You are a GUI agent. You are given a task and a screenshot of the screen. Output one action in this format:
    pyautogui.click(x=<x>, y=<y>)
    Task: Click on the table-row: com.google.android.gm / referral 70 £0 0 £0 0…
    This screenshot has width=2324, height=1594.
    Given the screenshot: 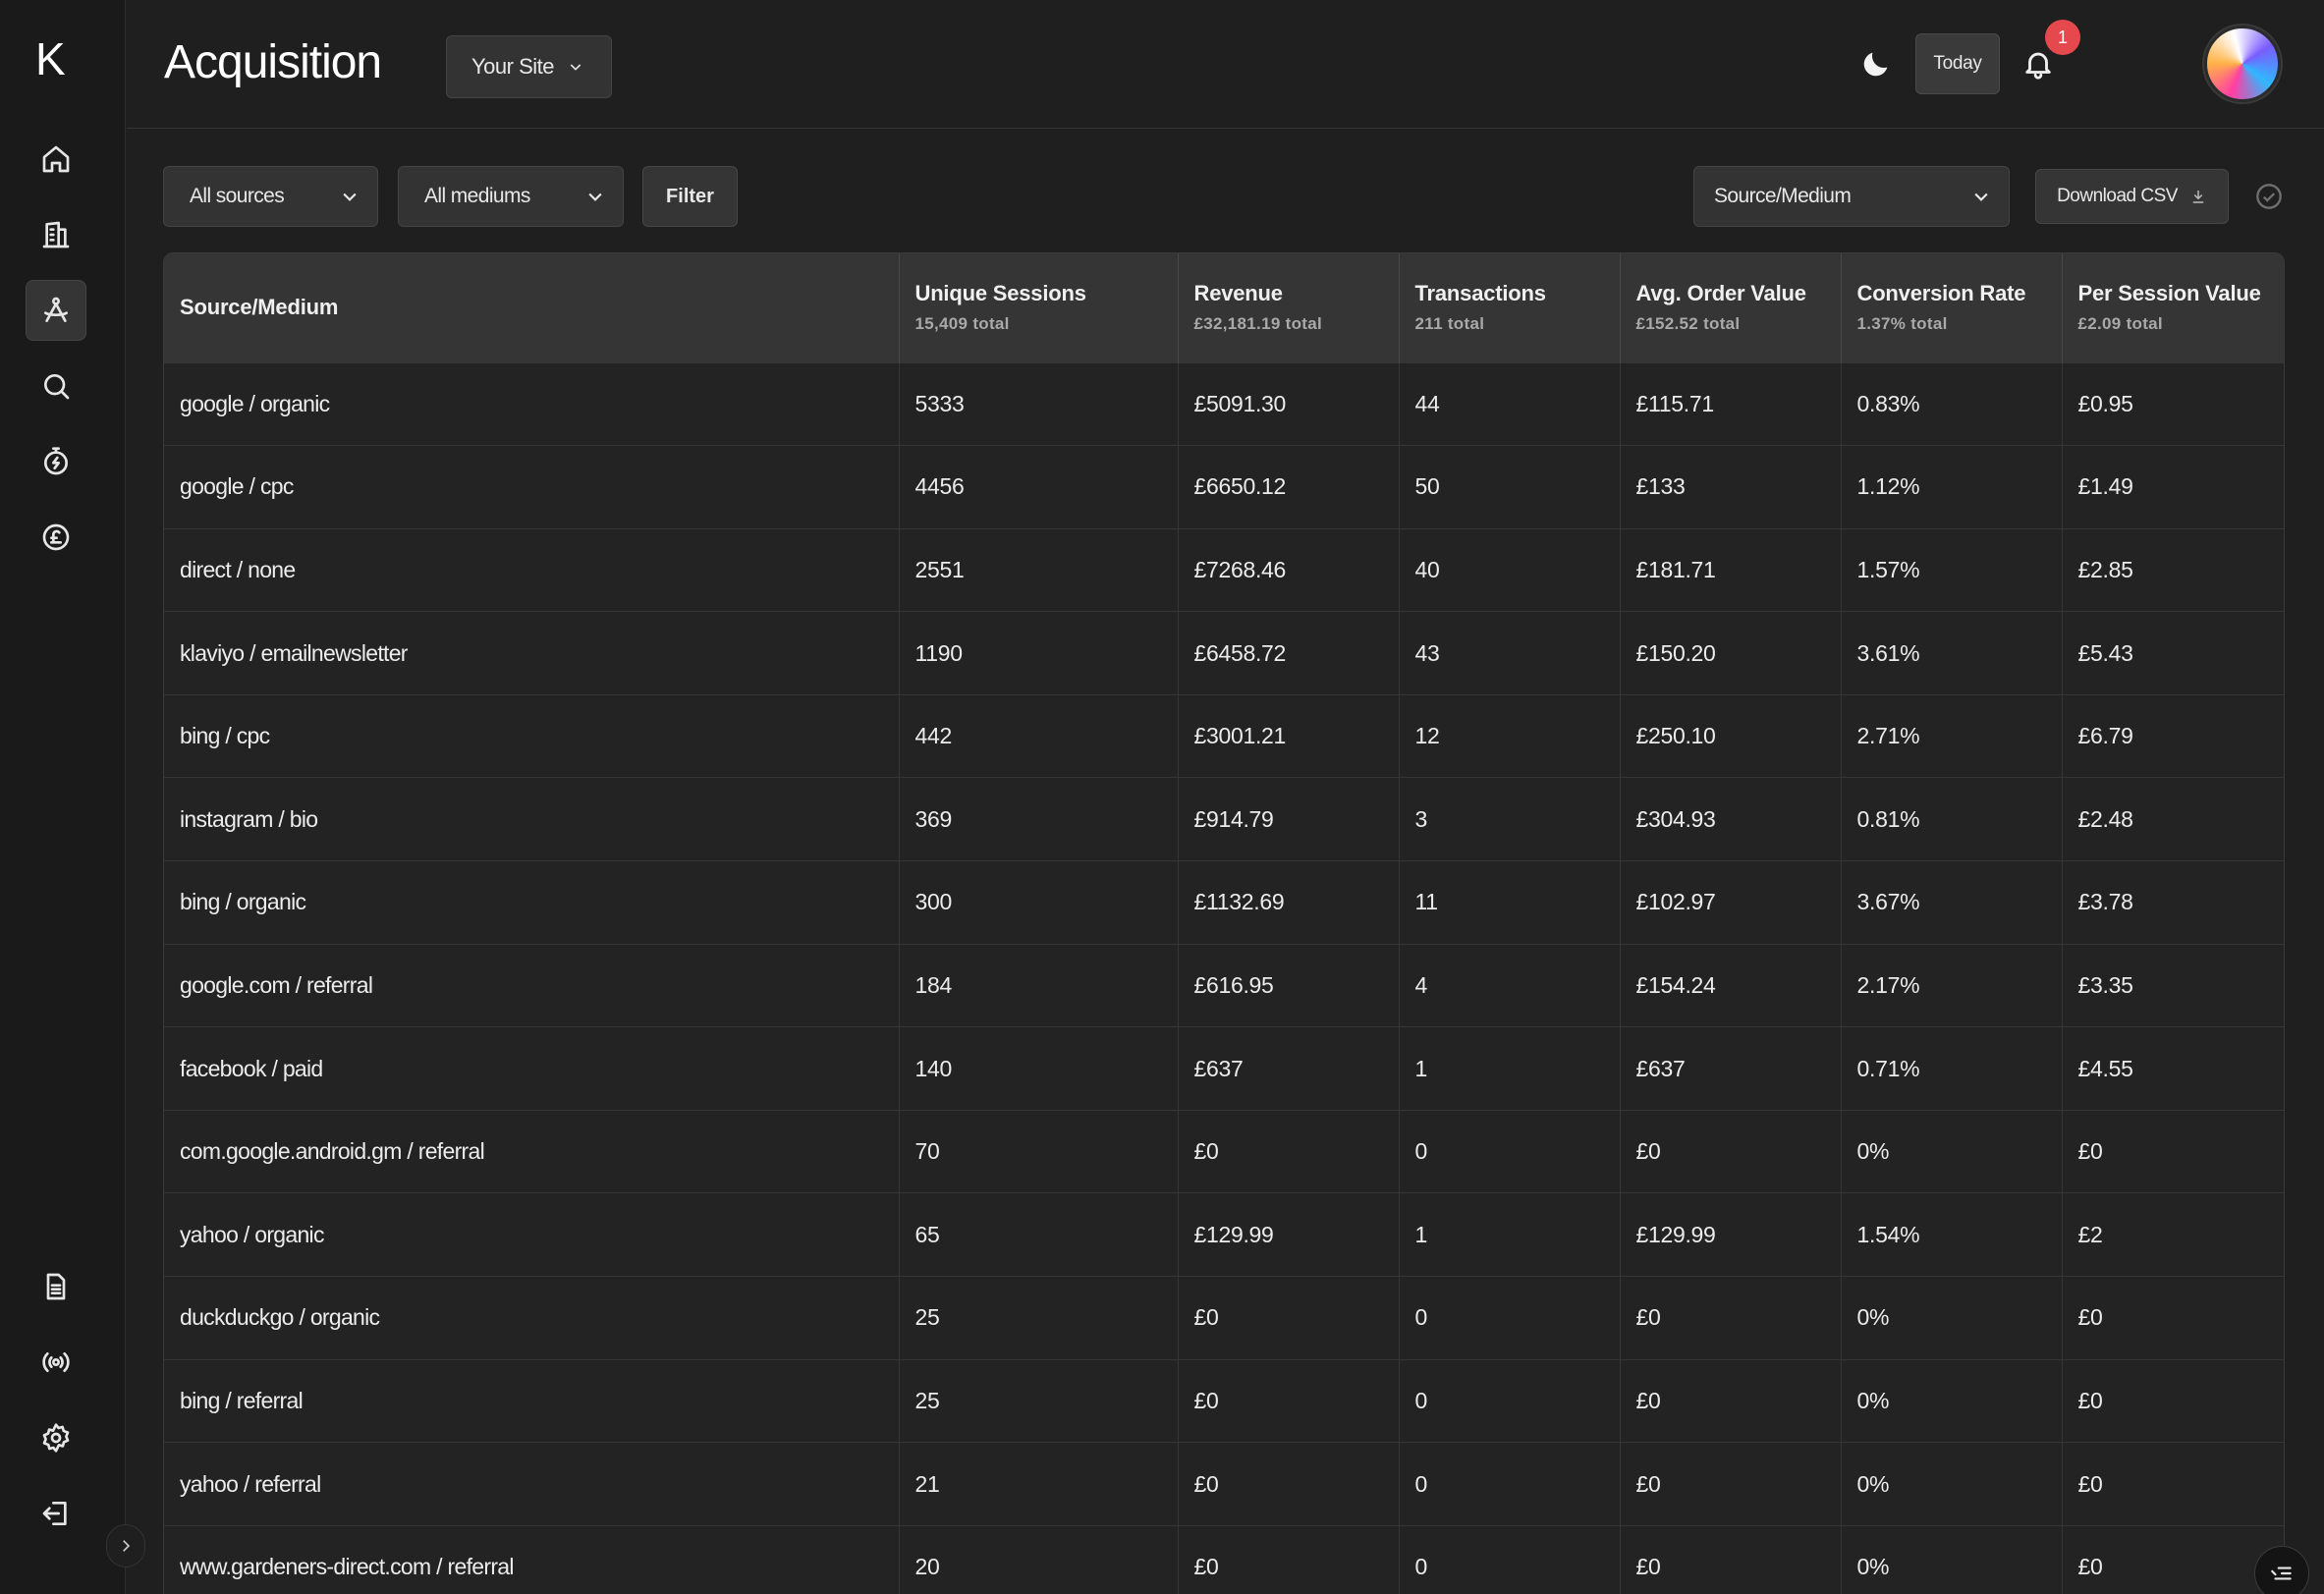 What is the action you would take?
    pyautogui.click(x=1224, y=1151)
    